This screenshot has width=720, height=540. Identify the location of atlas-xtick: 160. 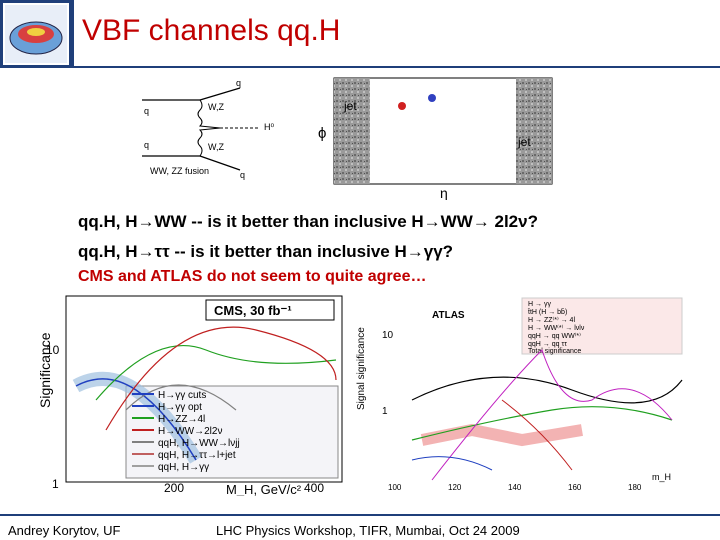
(575, 487).